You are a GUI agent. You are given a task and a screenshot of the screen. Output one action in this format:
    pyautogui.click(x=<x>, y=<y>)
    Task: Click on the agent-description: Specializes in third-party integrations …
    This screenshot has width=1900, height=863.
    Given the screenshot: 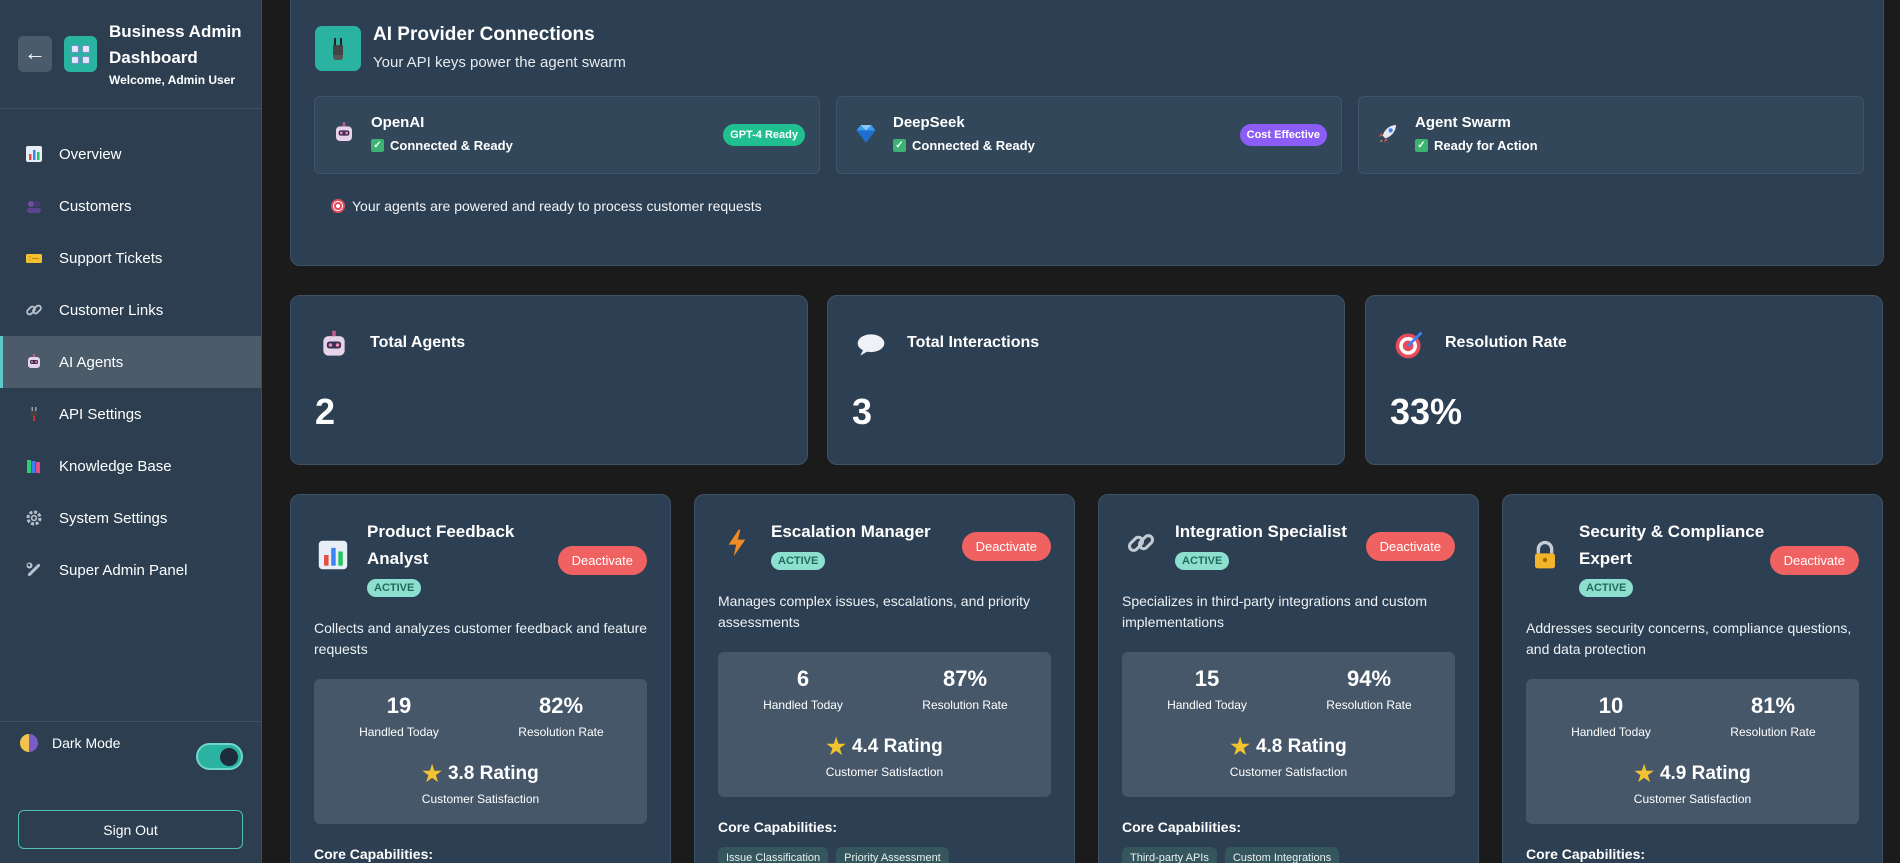 What is the action you would take?
    pyautogui.click(x=1275, y=611)
    